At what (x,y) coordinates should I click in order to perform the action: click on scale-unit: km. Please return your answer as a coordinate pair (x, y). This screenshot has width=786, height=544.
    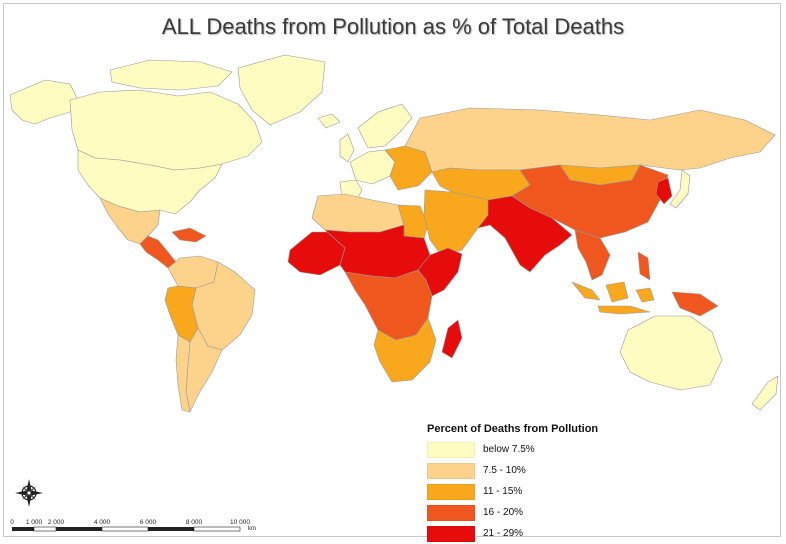
    Looking at the image, I should click on (252, 529).